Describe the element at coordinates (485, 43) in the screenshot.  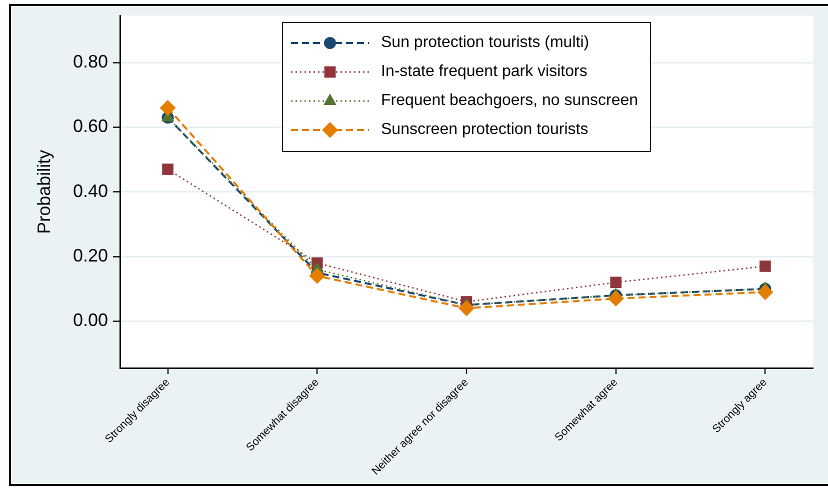
I see `legend-label: Sun protection tourists (multi)` at that location.